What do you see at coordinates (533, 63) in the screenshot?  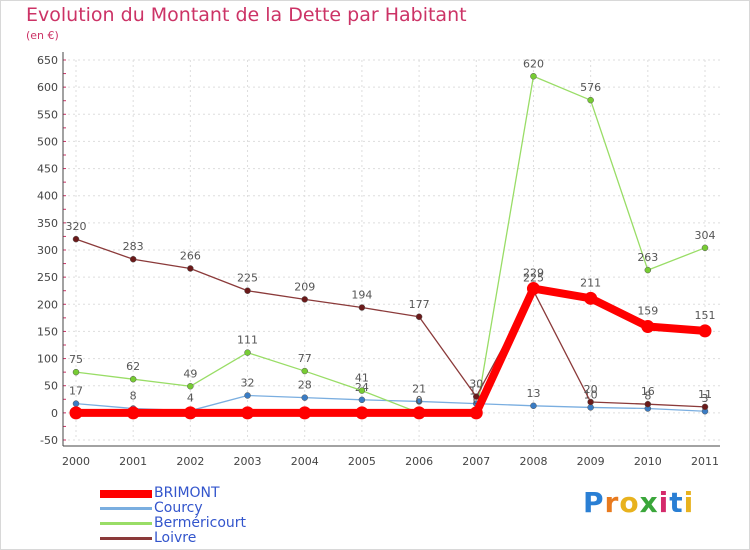 I see `data-label: 620` at bounding box center [533, 63].